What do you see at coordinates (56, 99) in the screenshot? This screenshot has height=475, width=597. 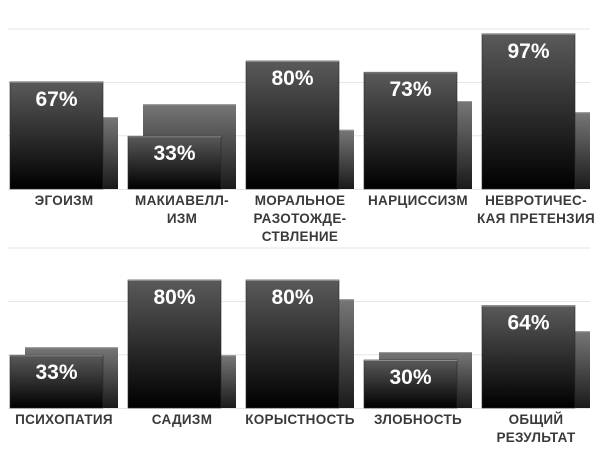 I see `value-label: 67%` at bounding box center [56, 99].